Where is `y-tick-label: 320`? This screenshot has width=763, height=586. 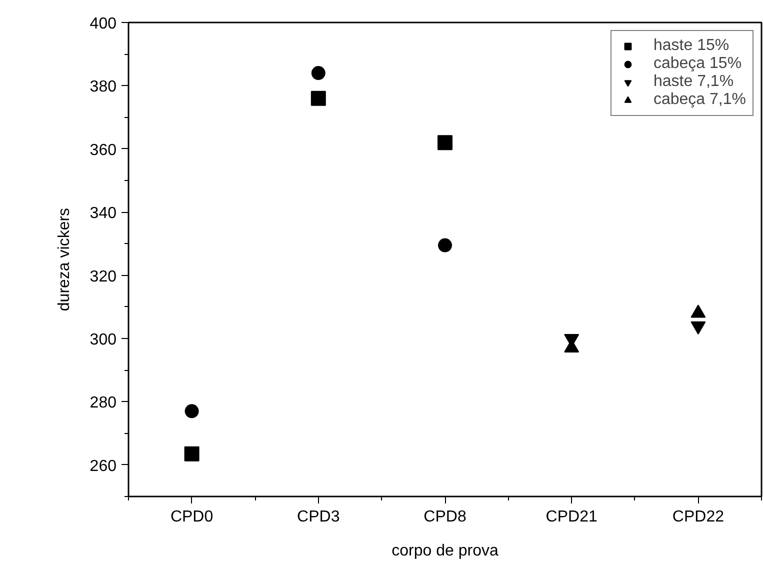 y-tick-label: 320 is located at coordinates (103, 277).